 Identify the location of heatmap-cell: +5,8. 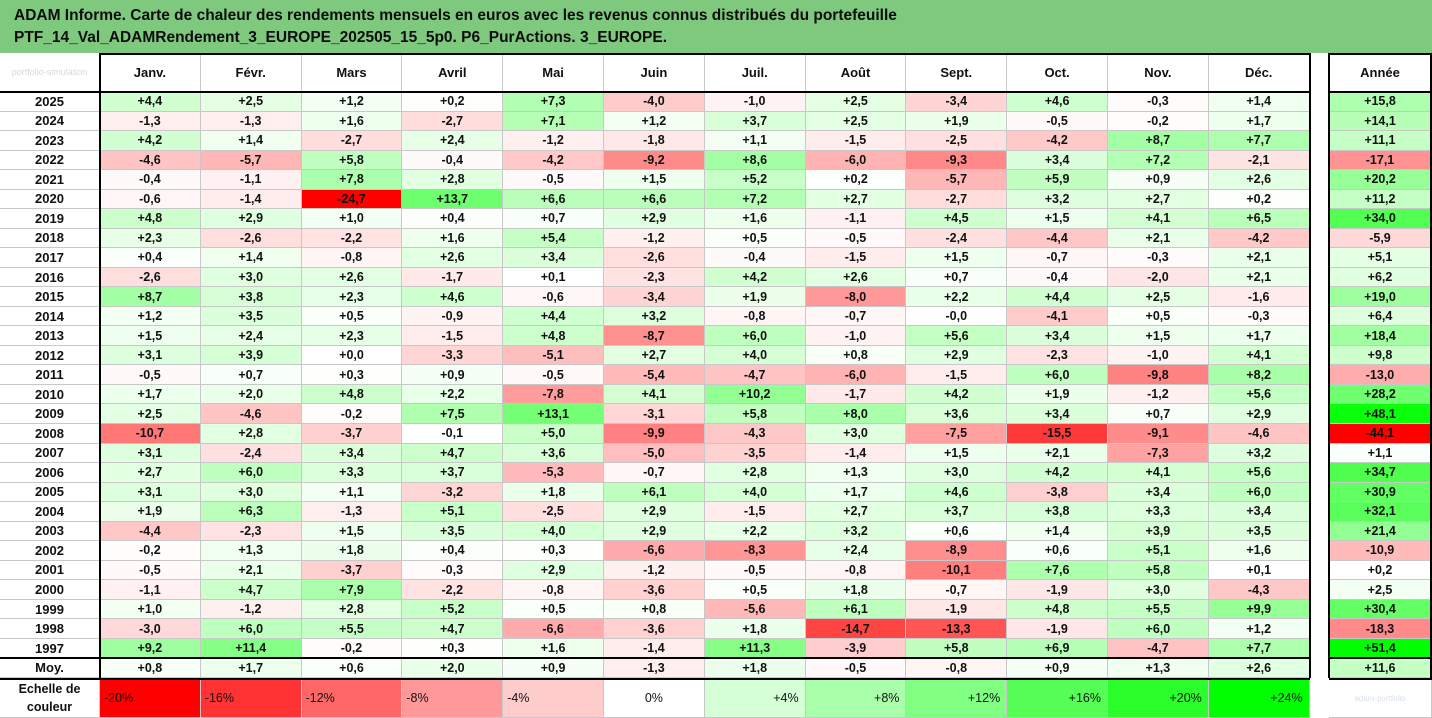
(1158, 570).